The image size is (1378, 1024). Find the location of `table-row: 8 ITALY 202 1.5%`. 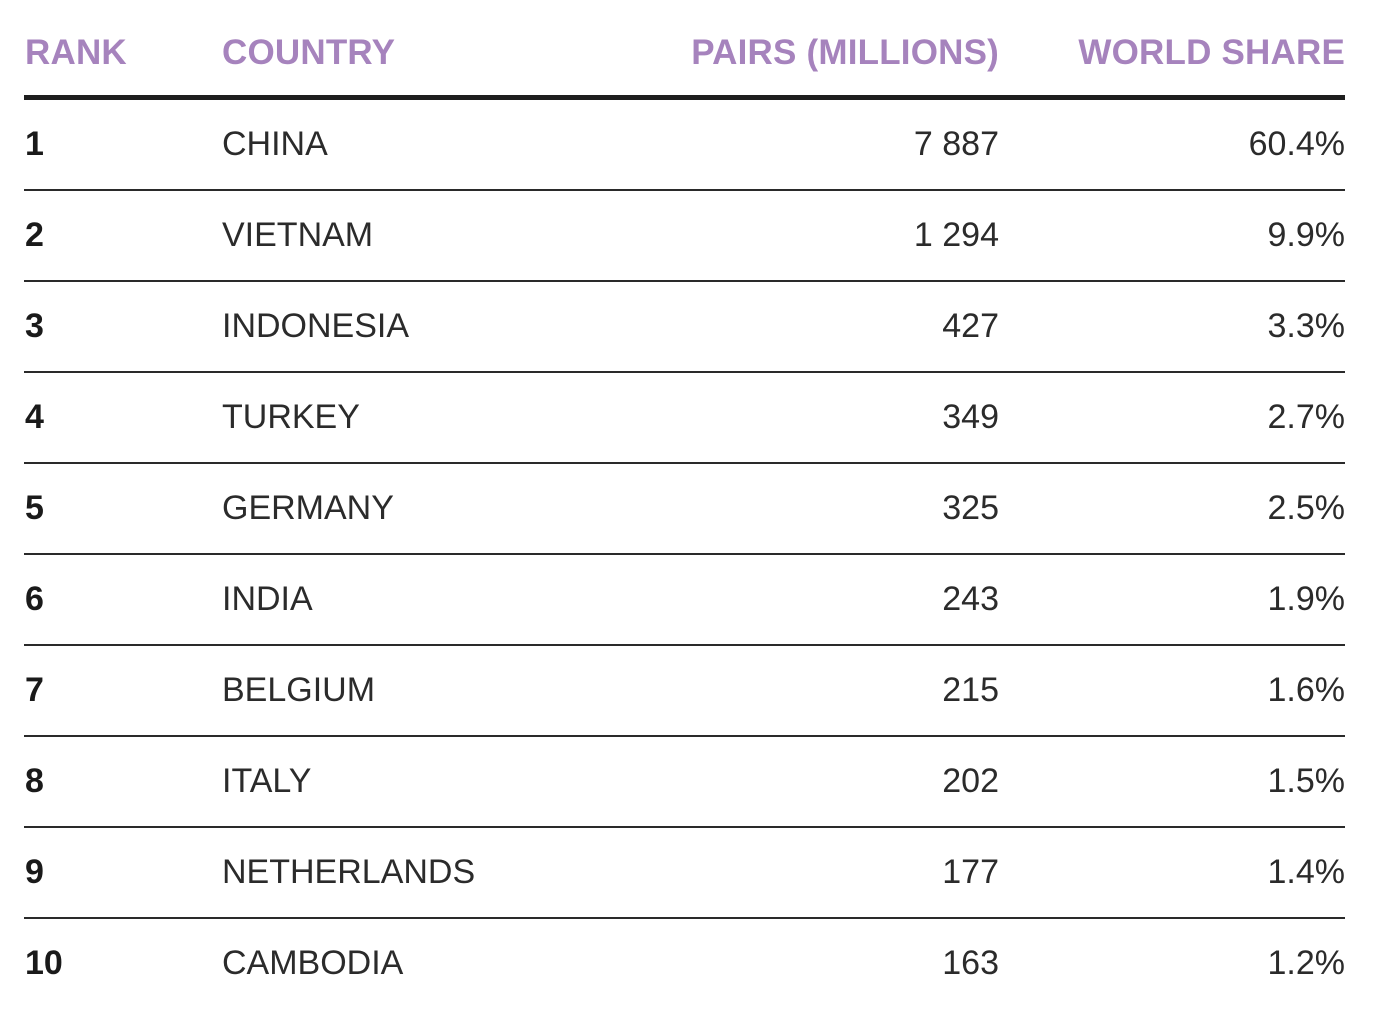

table-row: 8 ITALY 202 1.5% is located at coordinates (684, 782).